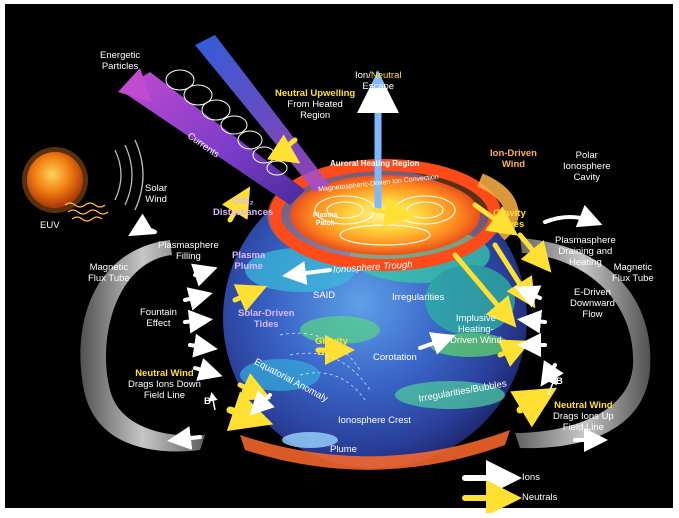  Describe the element at coordinates (559, 381) in the screenshot. I see `label-b-right: B` at that location.